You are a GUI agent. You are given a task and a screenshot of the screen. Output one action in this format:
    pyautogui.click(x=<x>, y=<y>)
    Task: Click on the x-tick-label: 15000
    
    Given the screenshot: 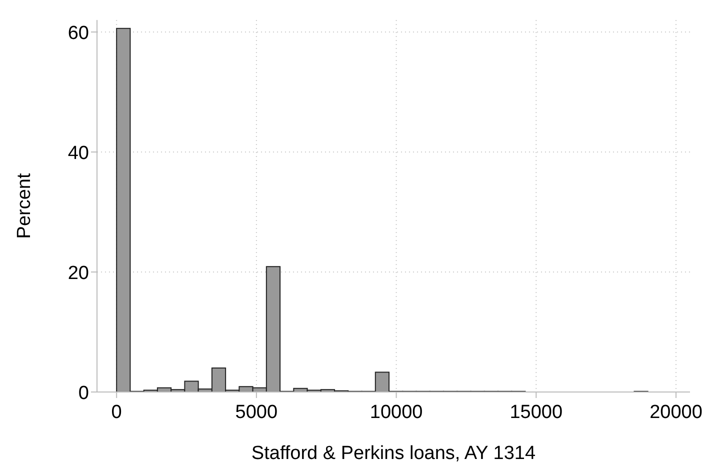 What is the action you would take?
    pyautogui.click(x=536, y=412)
    